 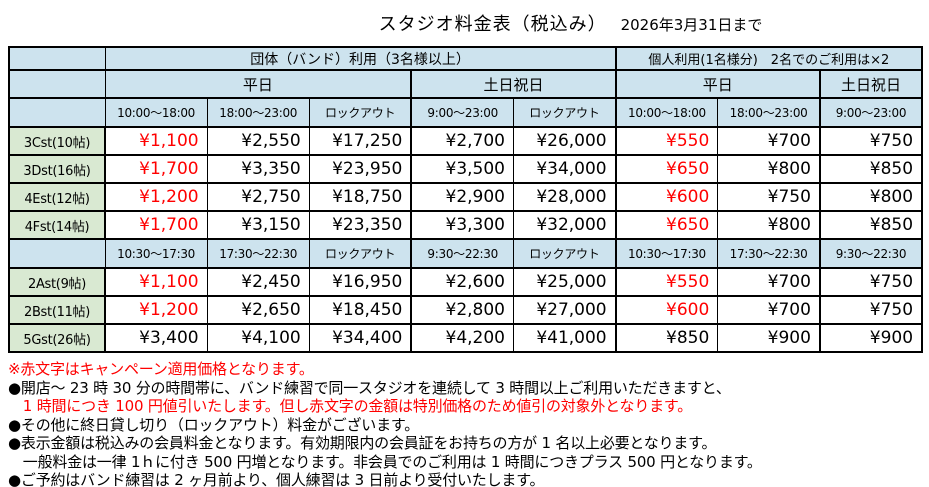 I want to click on price-cell: ¥34,000, so click(x=564, y=169).